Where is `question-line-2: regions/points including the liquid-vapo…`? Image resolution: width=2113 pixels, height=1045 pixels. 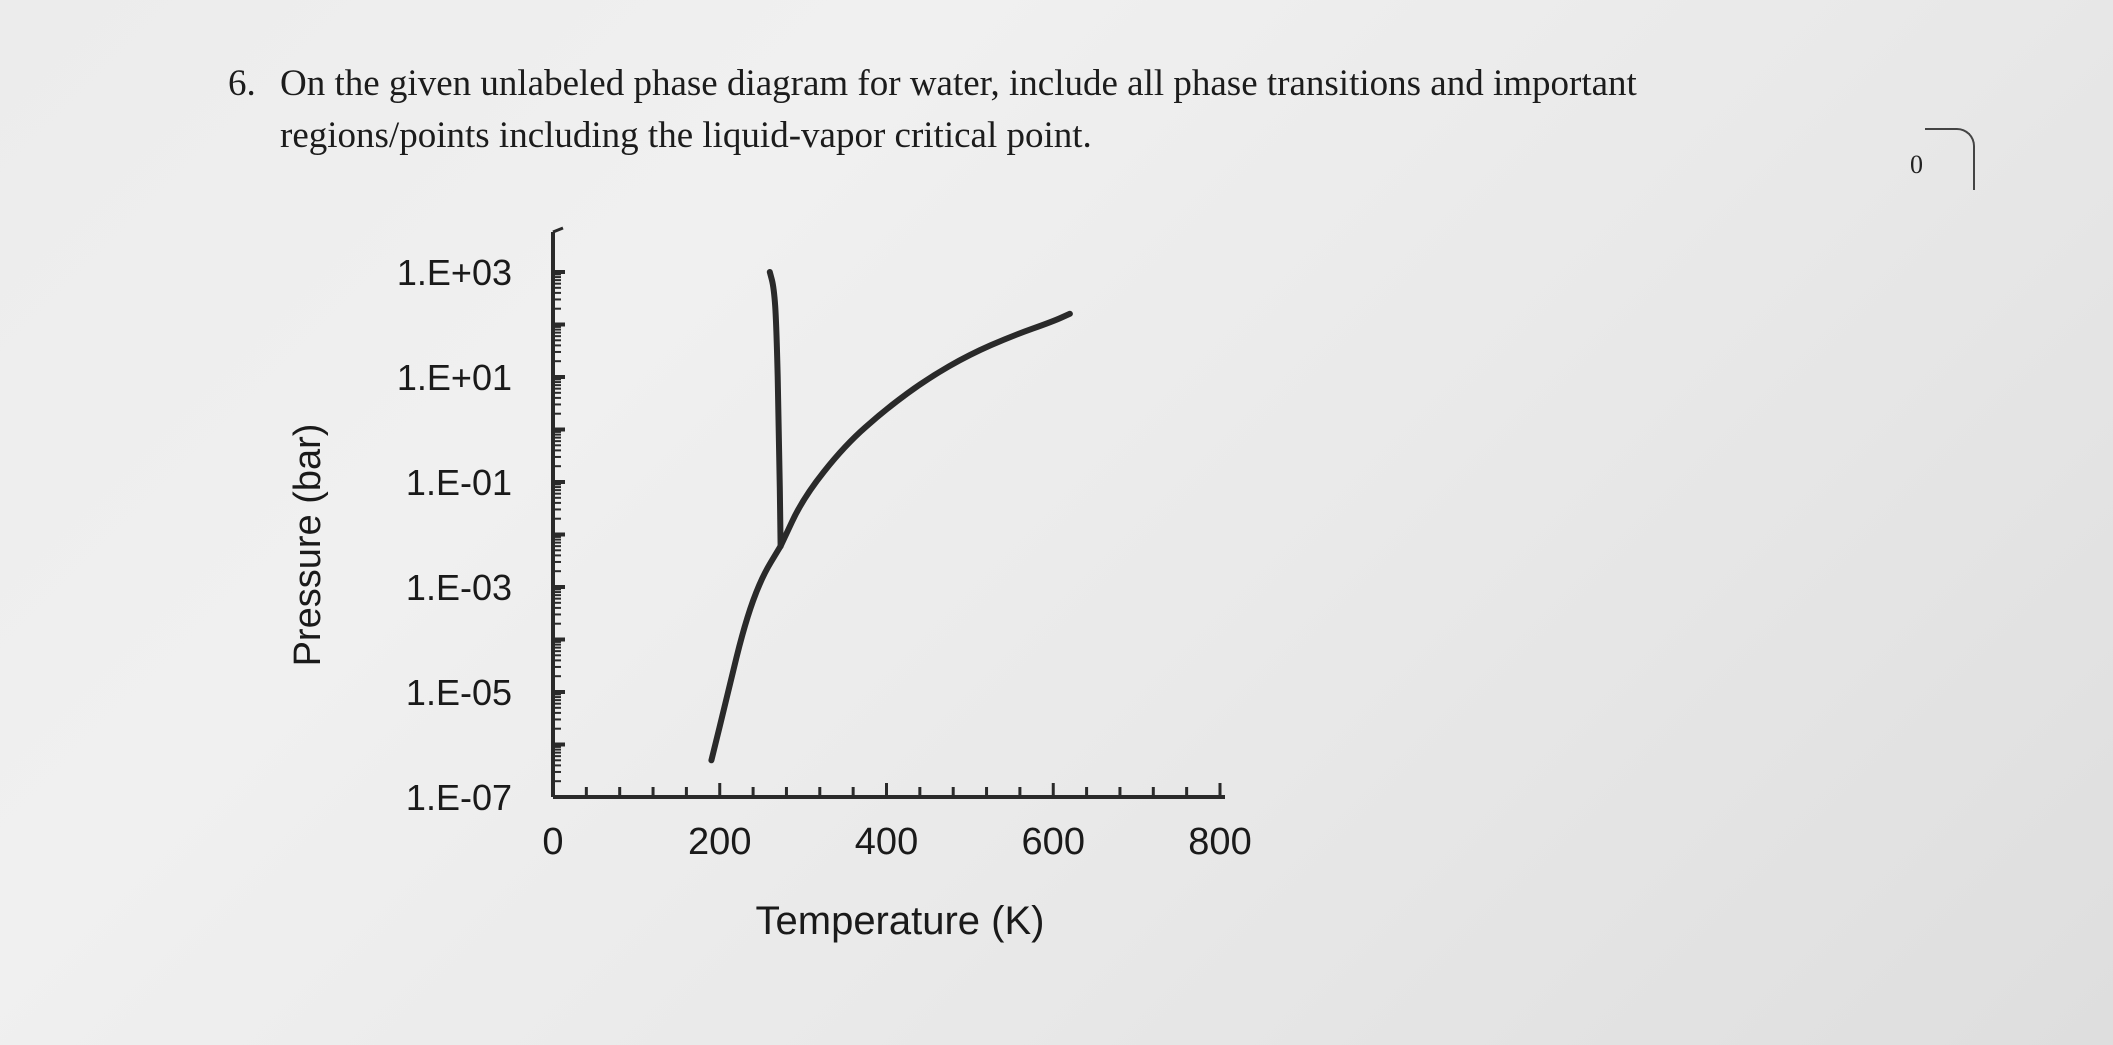
question-line-2: regions/points including the liquid-vapo… is located at coordinates (686, 135).